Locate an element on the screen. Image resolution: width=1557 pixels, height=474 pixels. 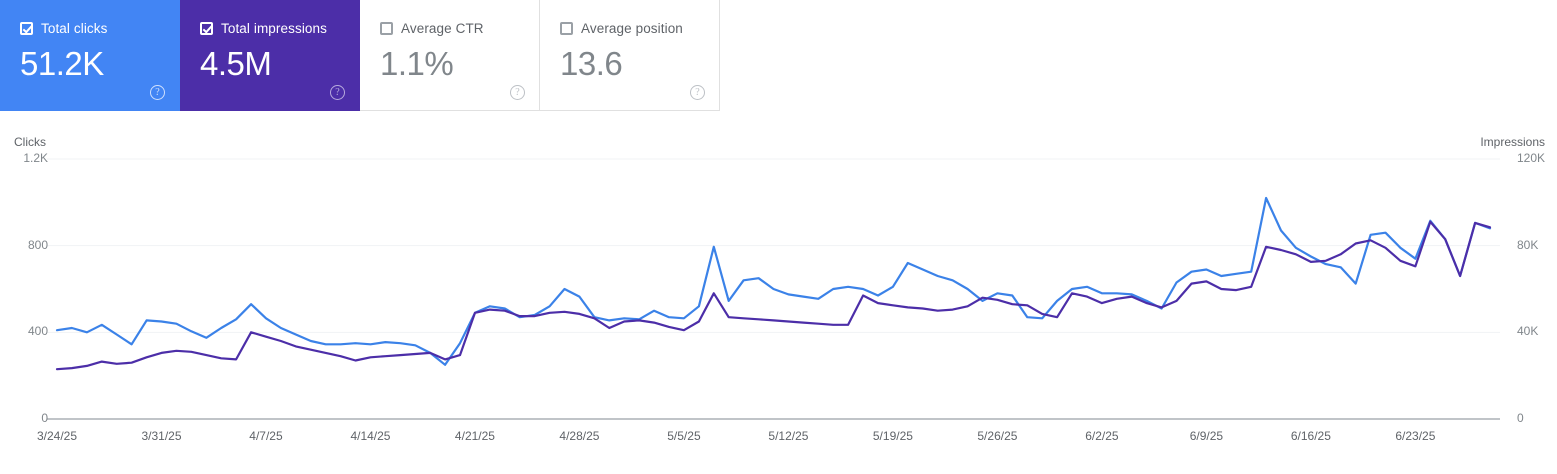
checkbox-total-impressions is located at coordinates (206, 28).